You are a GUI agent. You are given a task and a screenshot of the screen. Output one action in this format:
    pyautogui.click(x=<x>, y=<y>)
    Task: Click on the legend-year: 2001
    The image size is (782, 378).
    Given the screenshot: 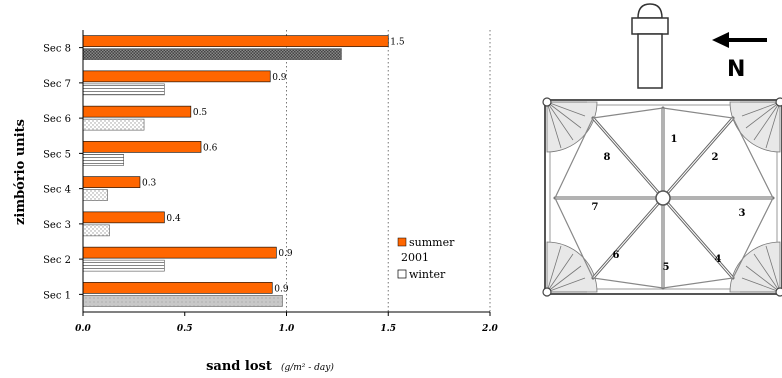 What is the action you would take?
    pyautogui.click(x=415, y=257)
    